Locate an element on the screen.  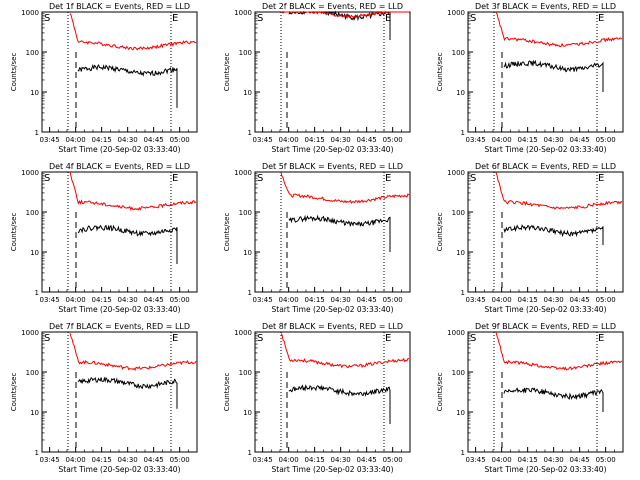
chart-title: Det 1f BLACK = Events, RED = LLD is located at coordinates (119, 6).